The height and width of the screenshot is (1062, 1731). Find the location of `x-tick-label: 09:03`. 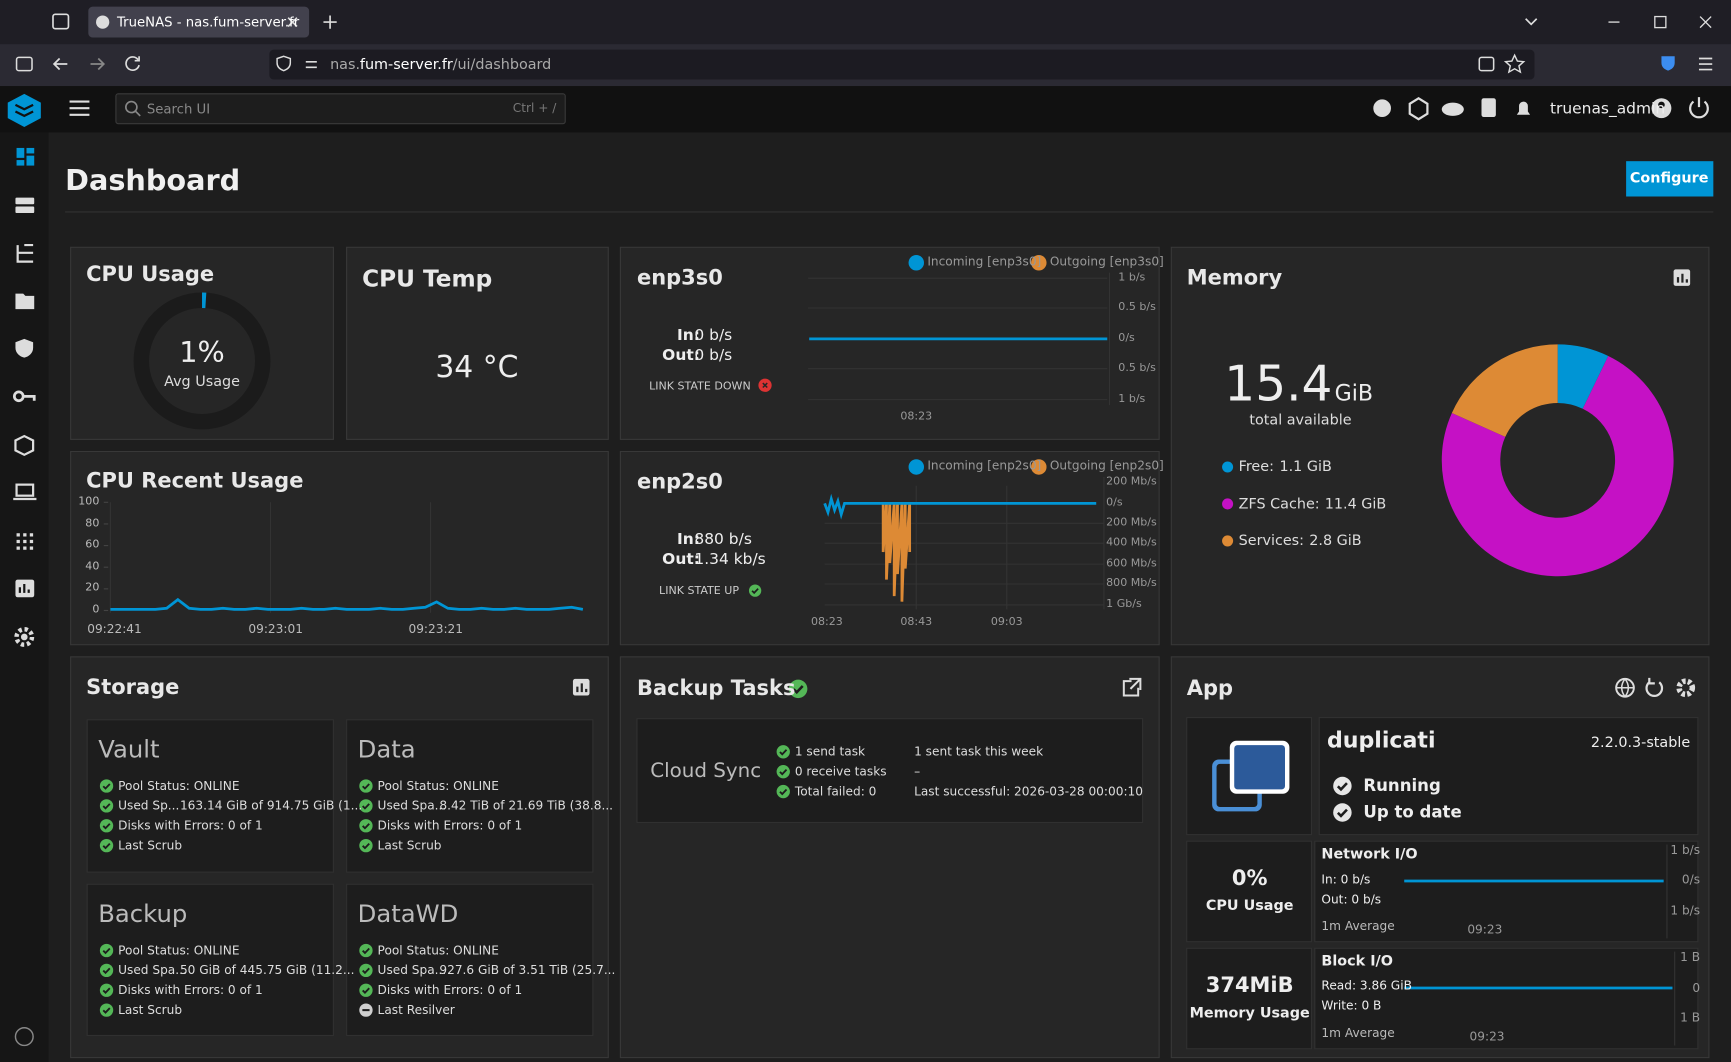

x-tick-label: 09:03 is located at coordinates (1007, 622).